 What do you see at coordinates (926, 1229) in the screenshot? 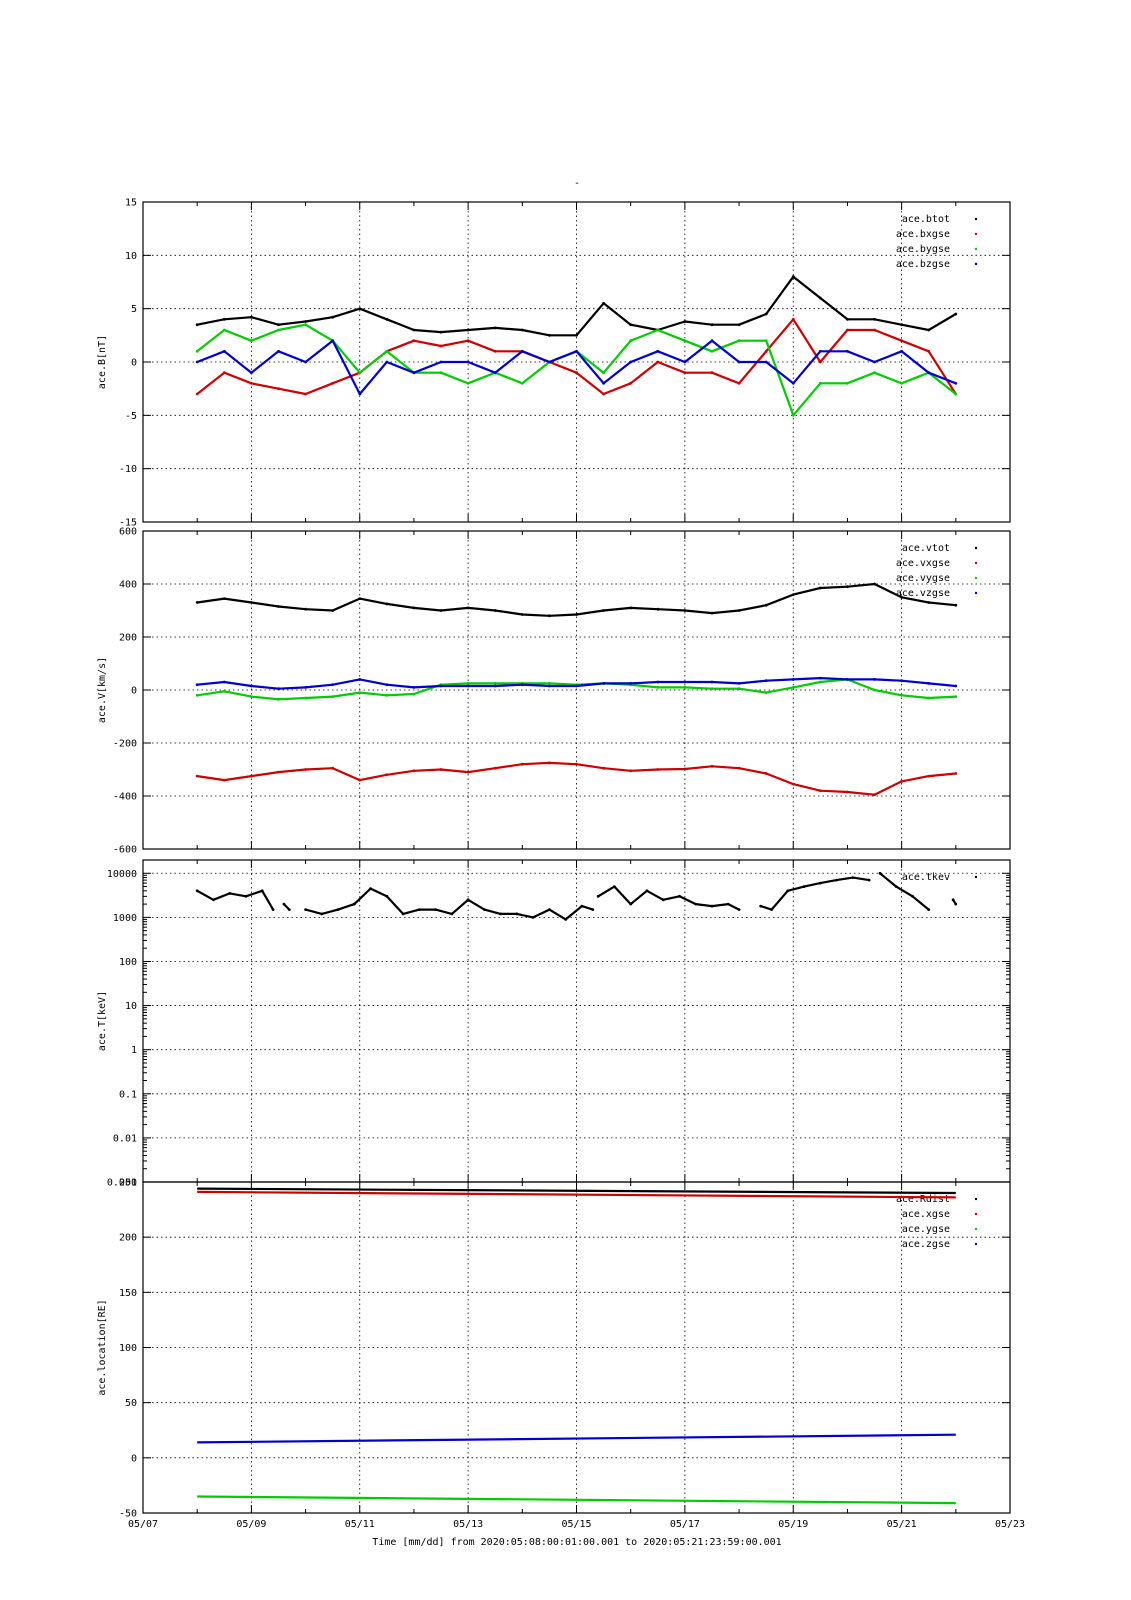
I see `legend-entry: ace.ygse` at bounding box center [926, 1229].